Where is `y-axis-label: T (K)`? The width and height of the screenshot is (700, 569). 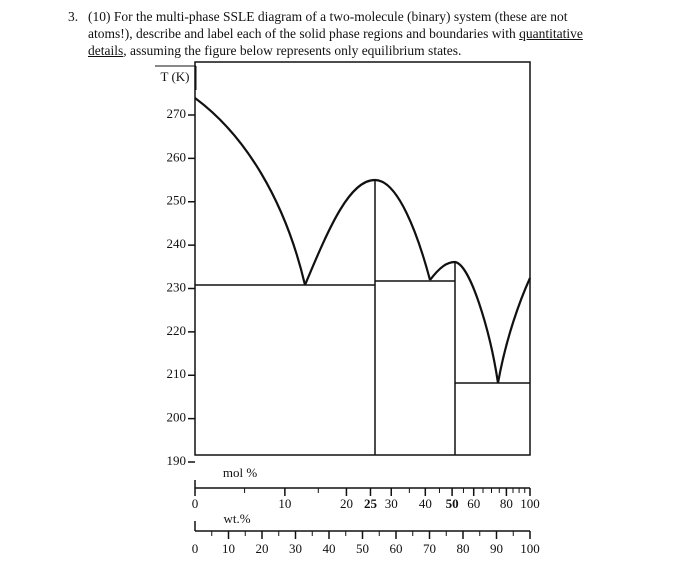
y-axis-label: T (K) is located at coordinates (174, 76).